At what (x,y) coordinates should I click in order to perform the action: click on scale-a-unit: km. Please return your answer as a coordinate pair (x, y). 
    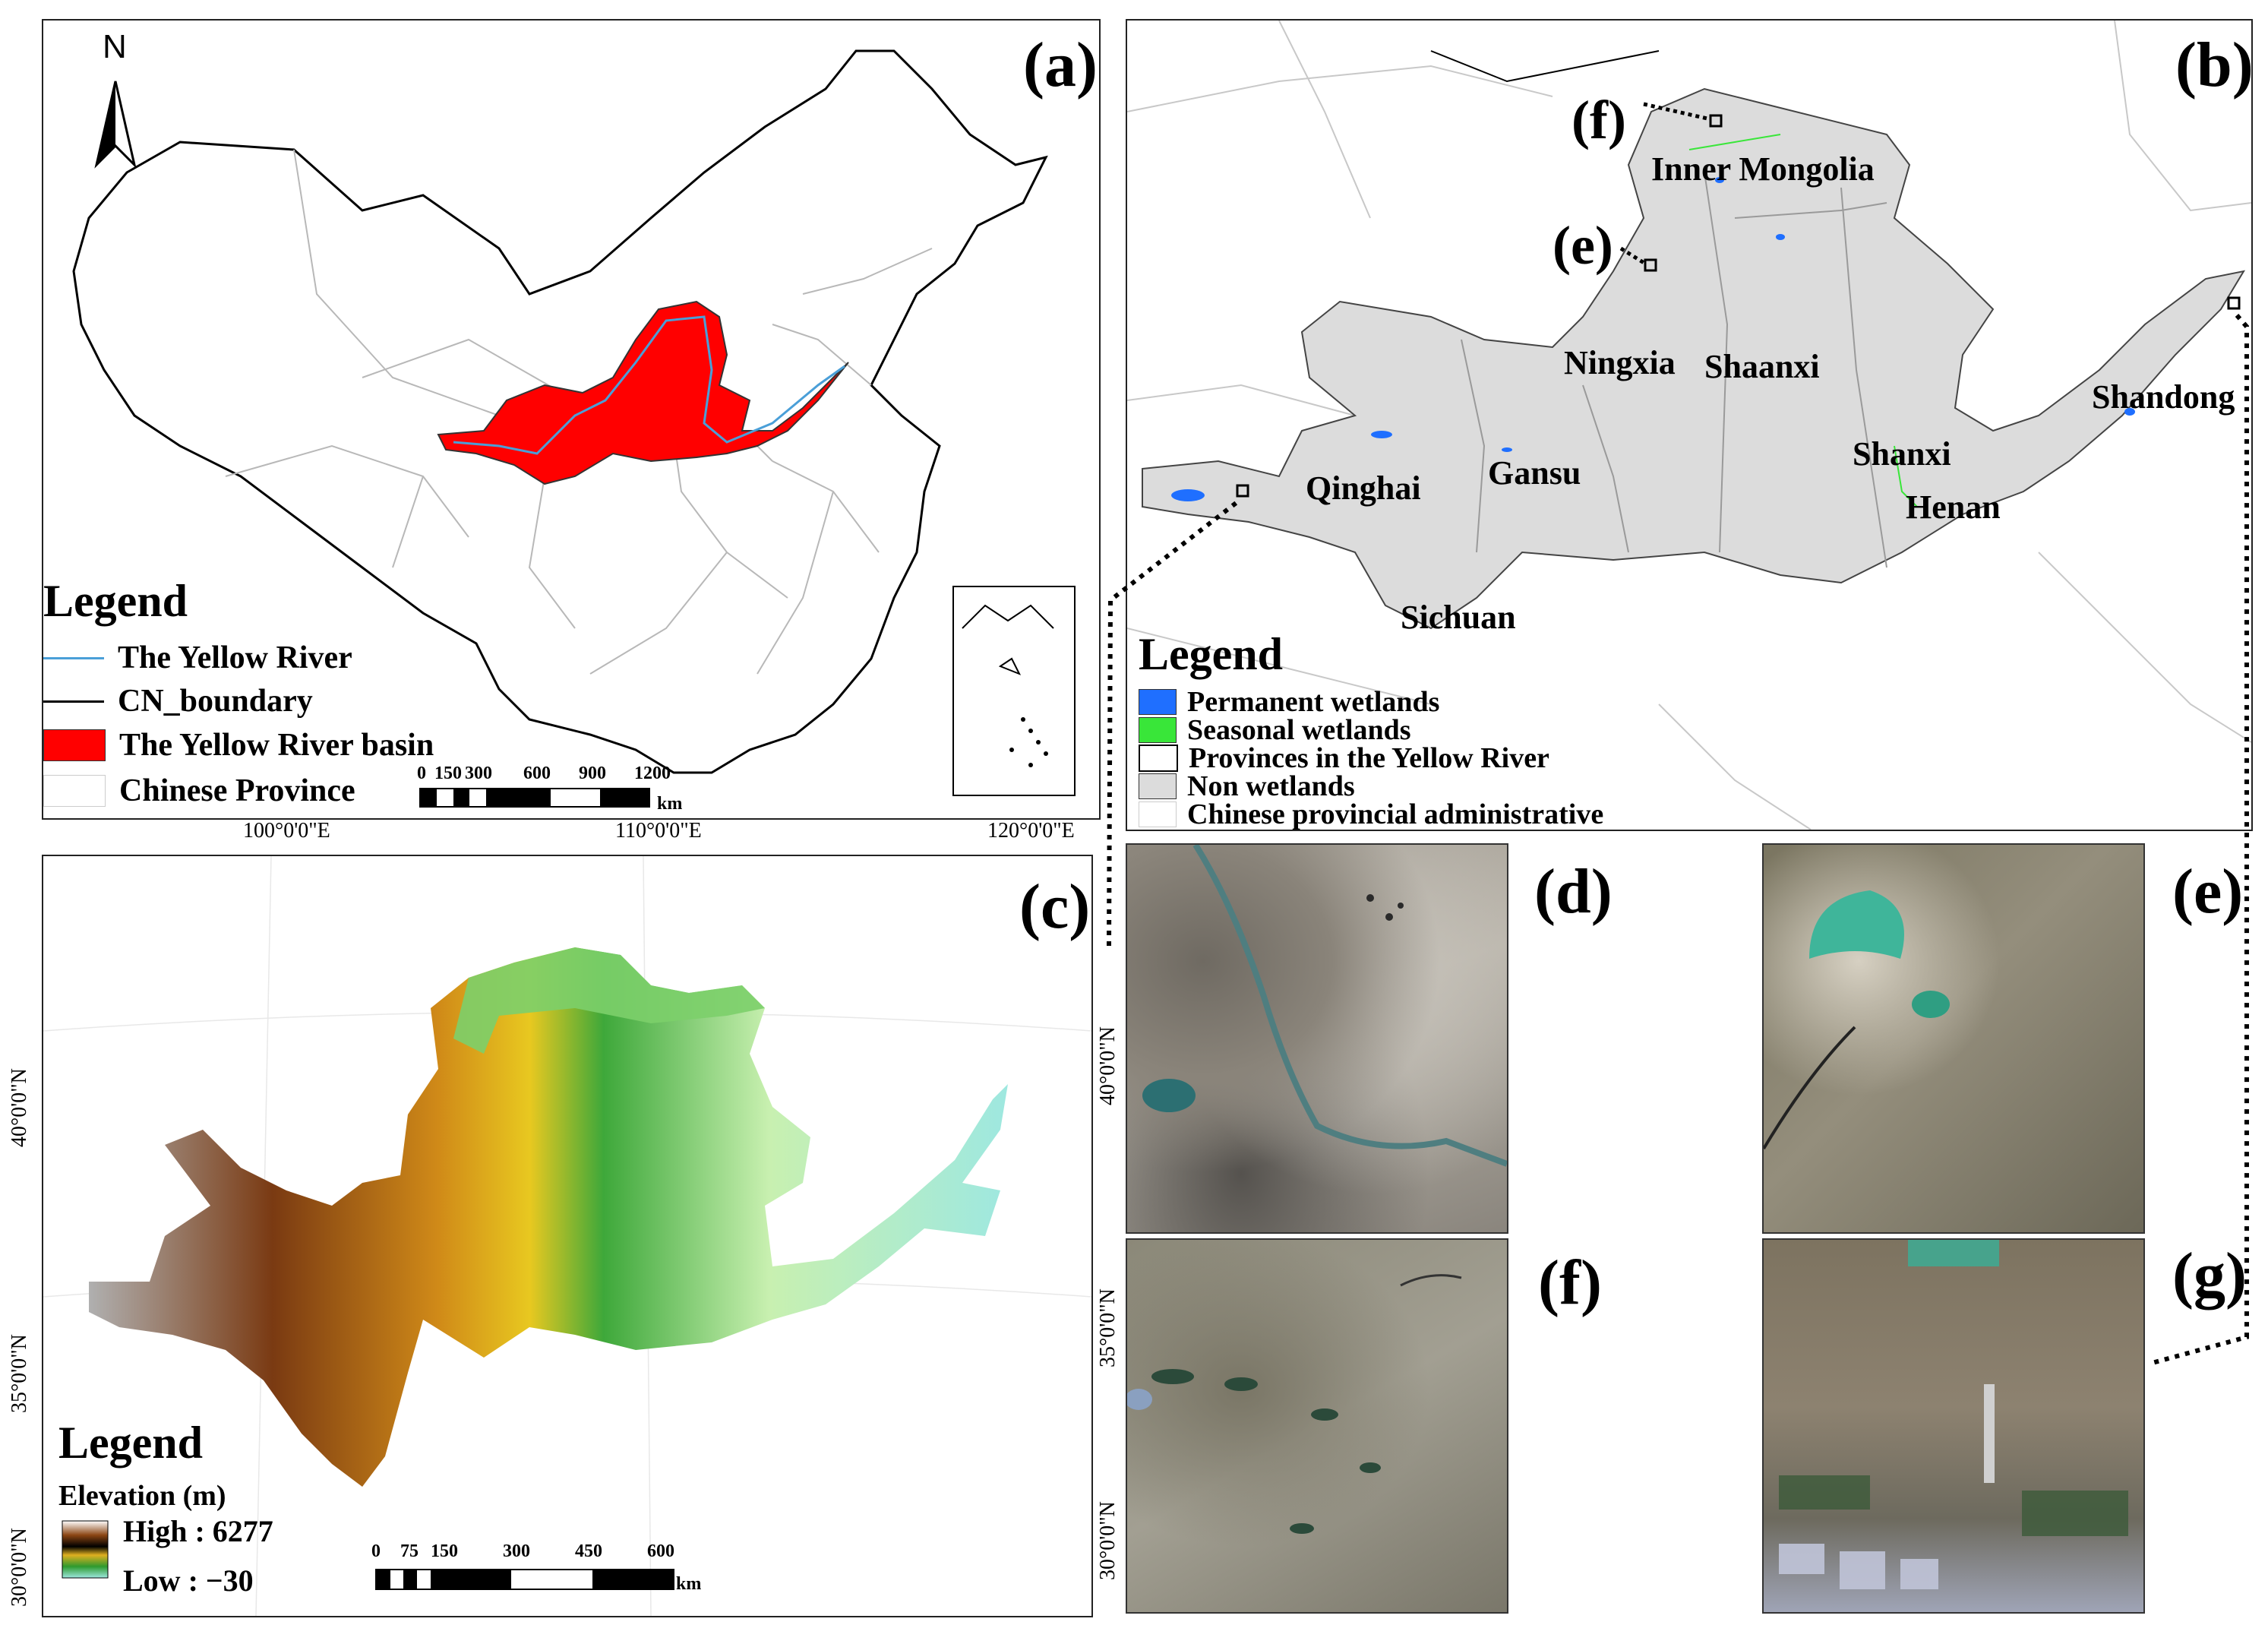
    Looking at the image, I should click on (670, 804).